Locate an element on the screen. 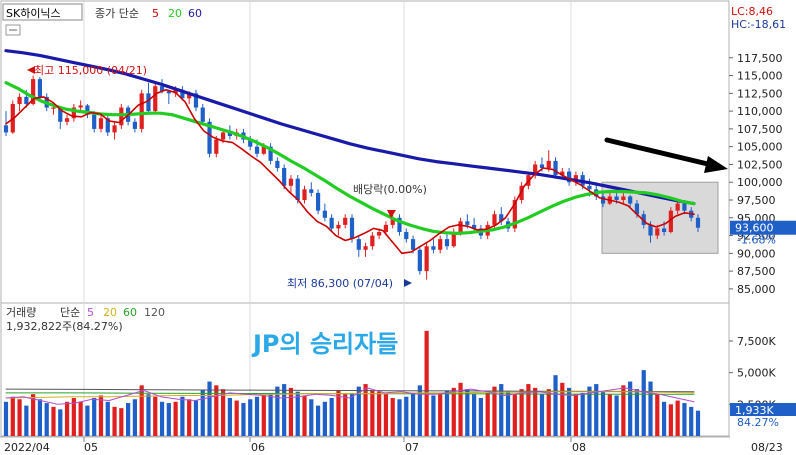  y-tick-label: 90,000 is located at coordinates (756, 253).